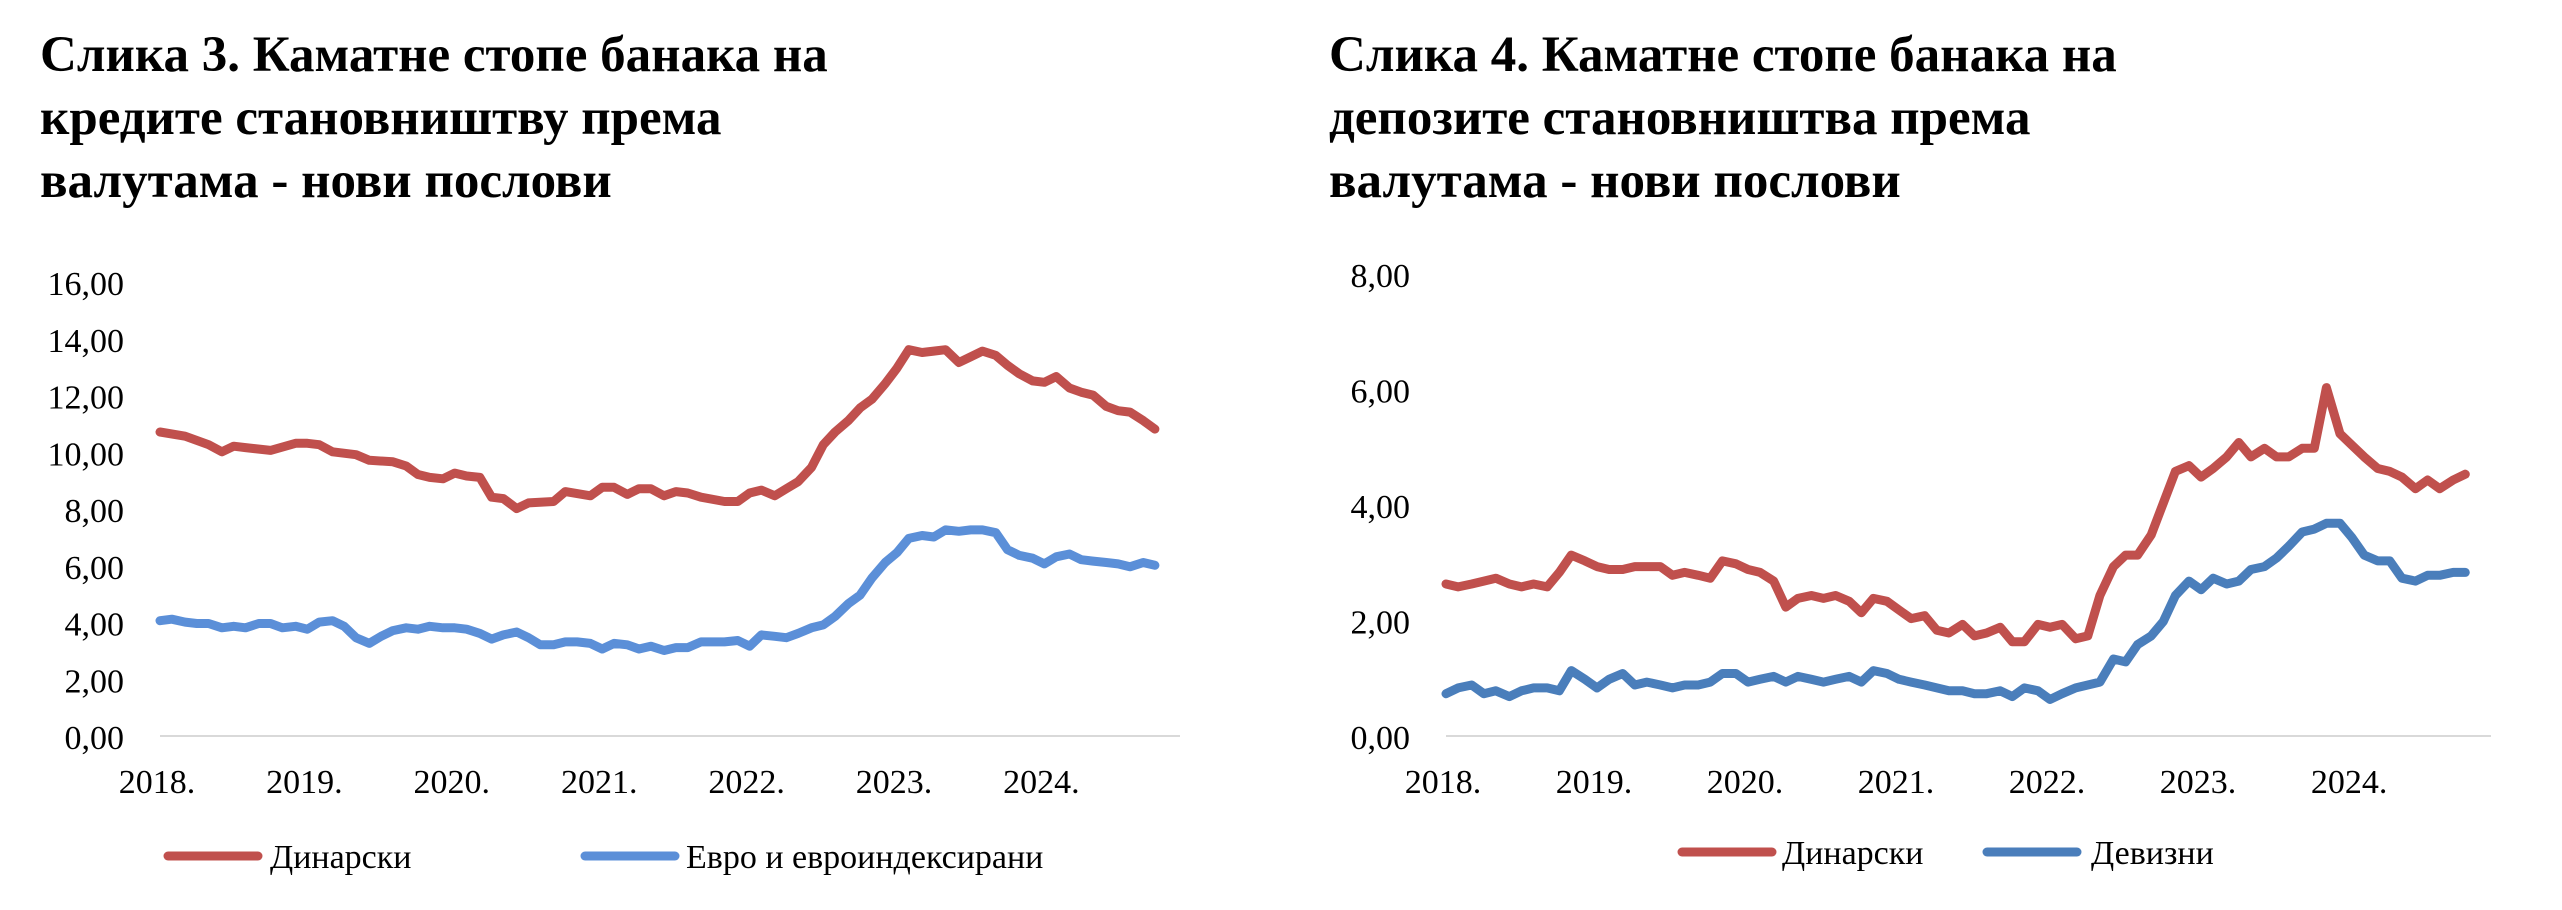 This screenshot has height=910, width=2562. Describe the element at coordinates (1723, 55) in the screenshot. I see `chart-title-line: Слика 4. Каматне стопе банака на` at that location.